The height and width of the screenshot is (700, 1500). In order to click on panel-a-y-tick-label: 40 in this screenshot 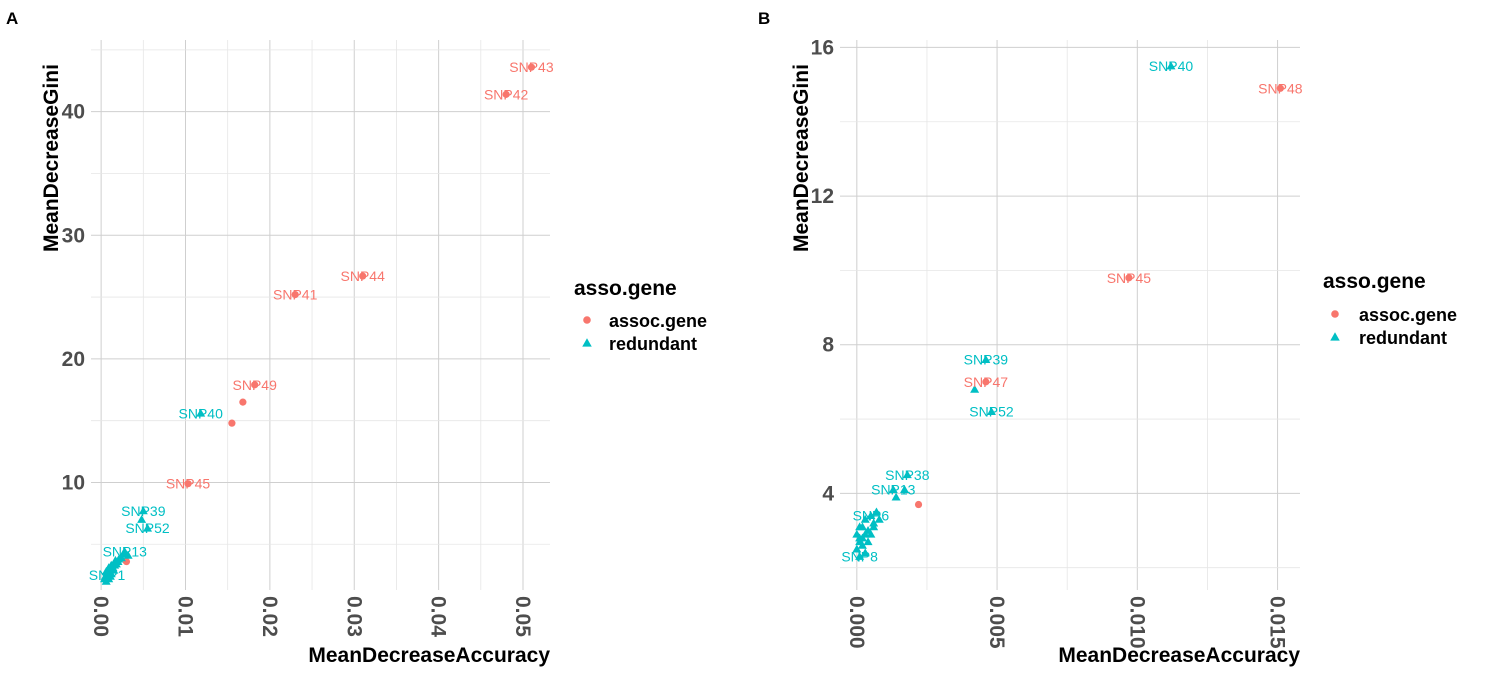, I will do `click(73, 112)`.